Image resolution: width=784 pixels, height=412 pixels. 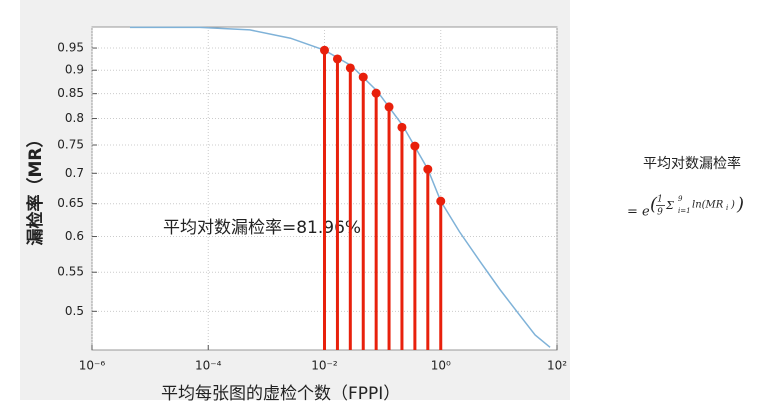 What do you see at coordinates (692, 163) in the screenshot?
I see `note-title: 平均对数漏检率` at bounding box center [692, 163].